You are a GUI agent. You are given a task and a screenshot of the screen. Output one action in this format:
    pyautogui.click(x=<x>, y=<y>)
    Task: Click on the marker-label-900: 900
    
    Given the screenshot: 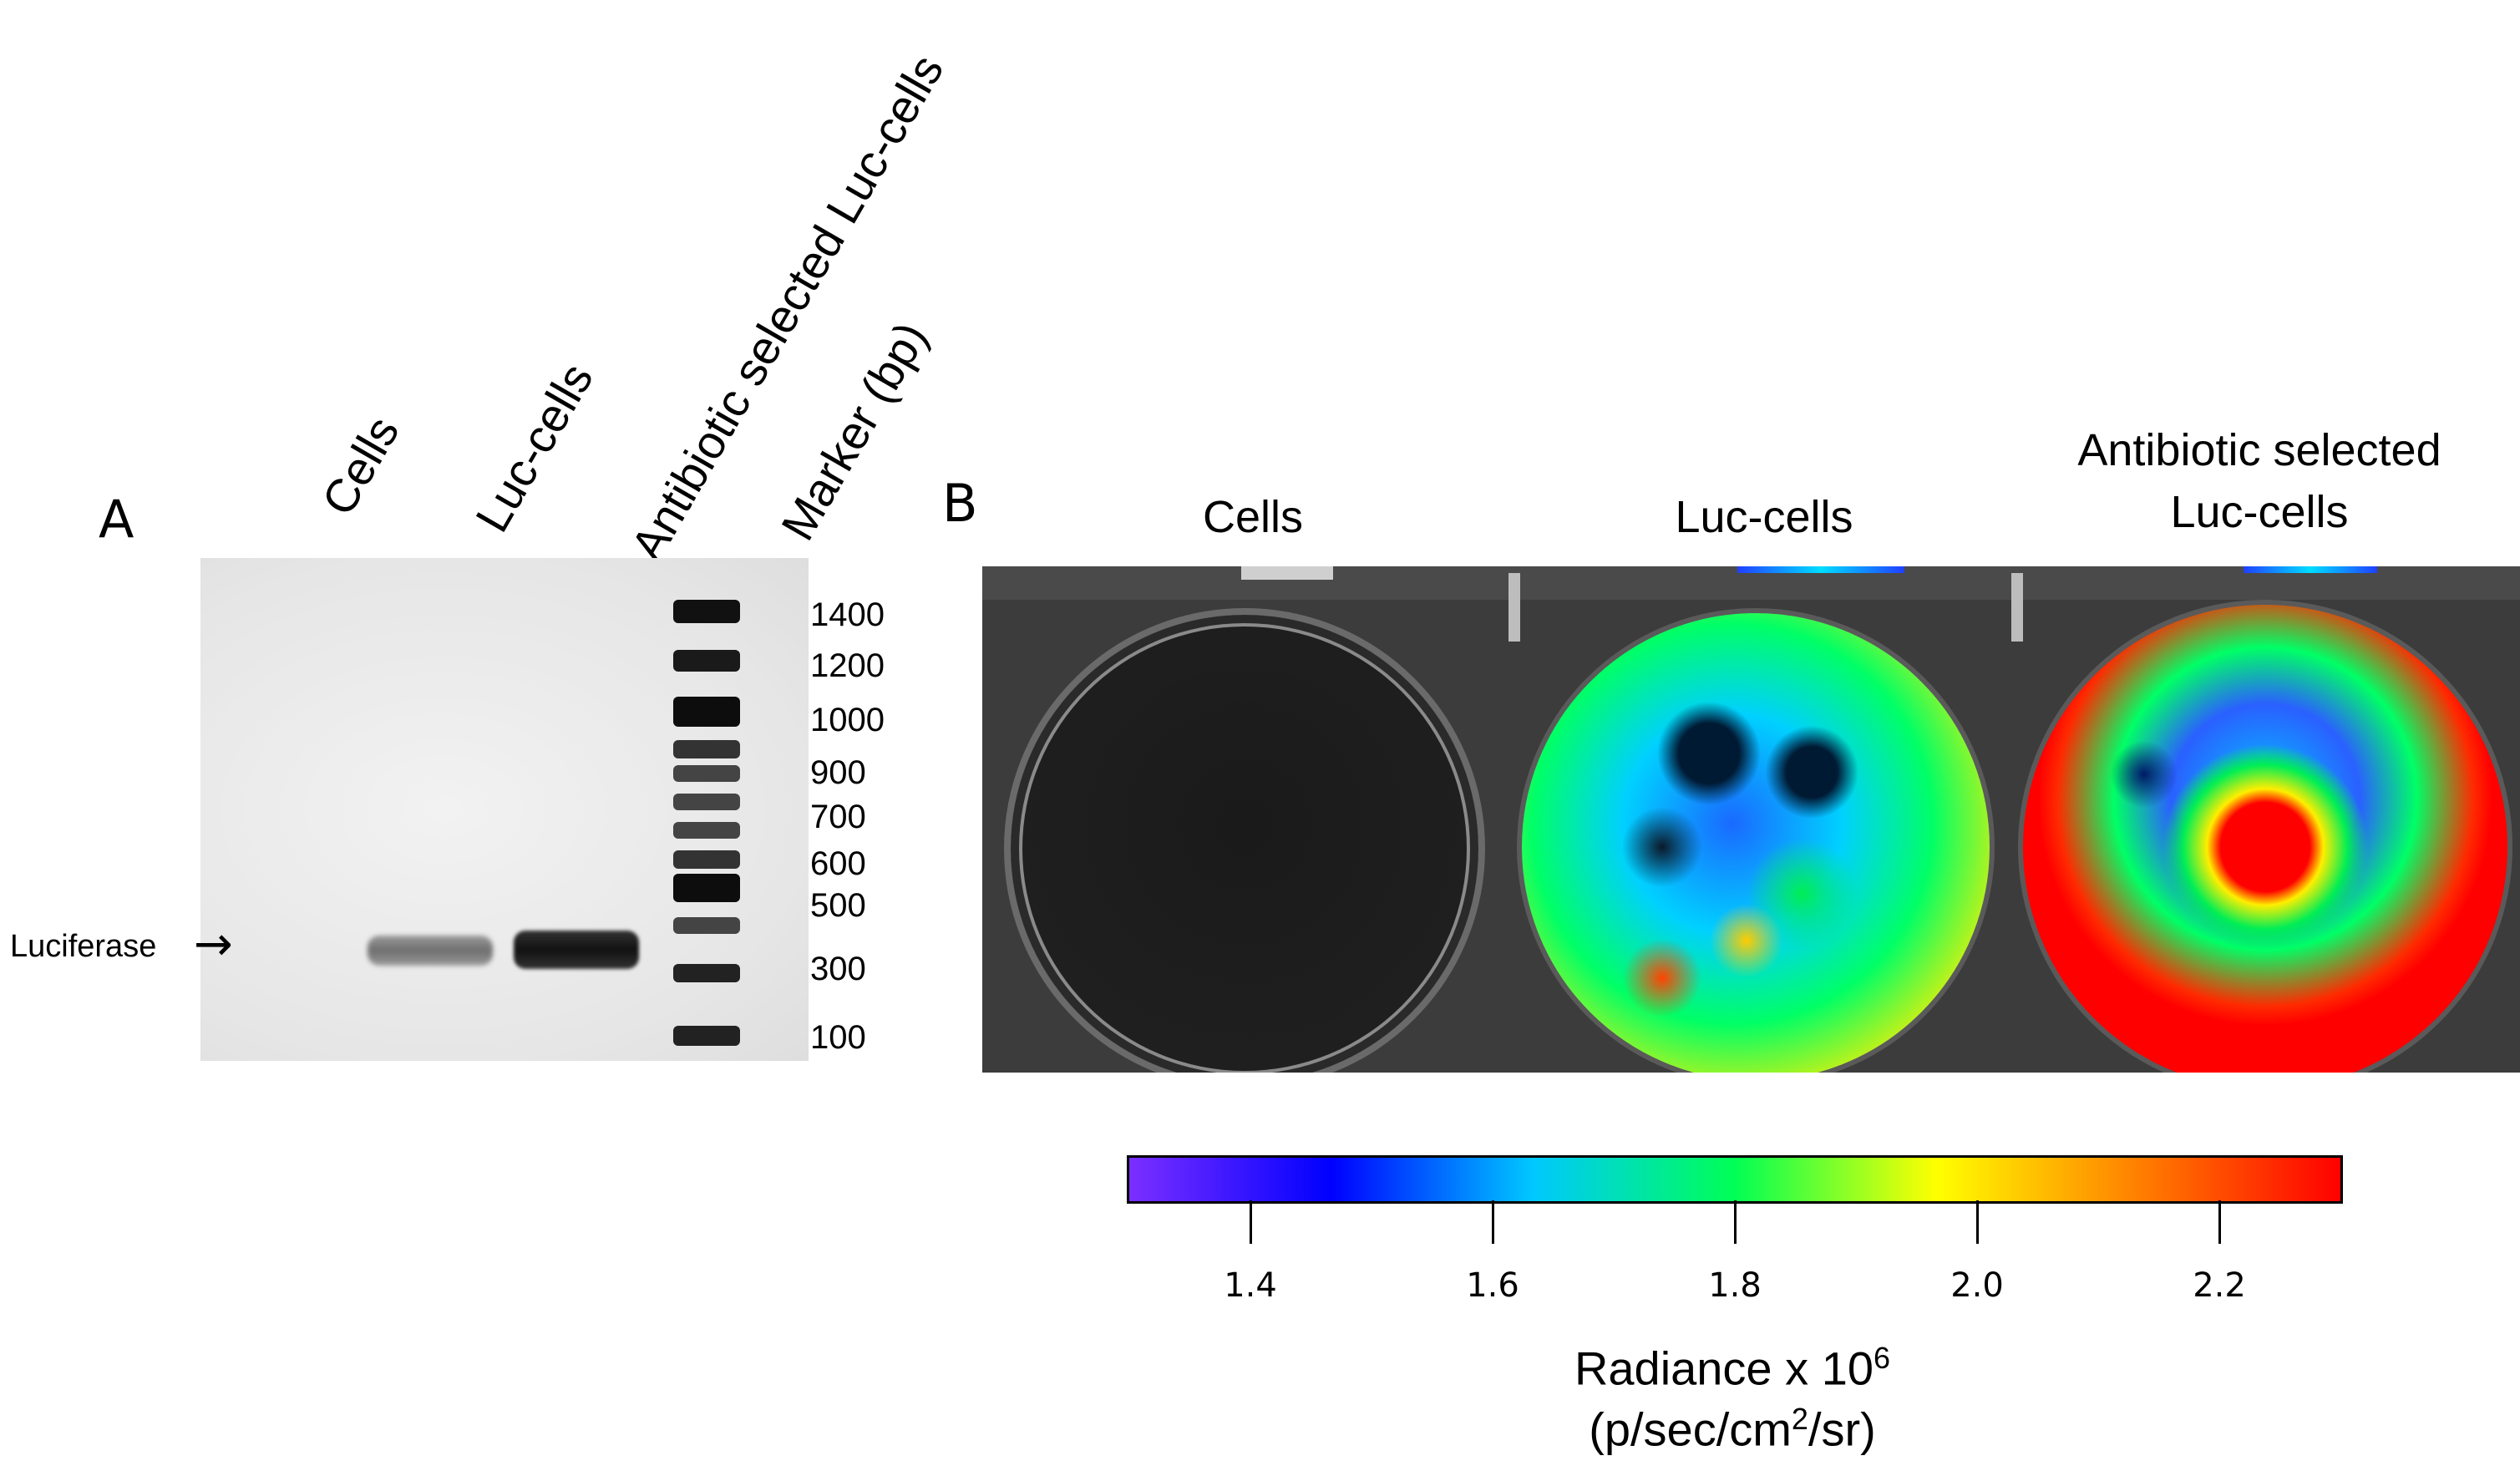 What is the action you would take?
    pyautogui.click(x=838, y=772)
    